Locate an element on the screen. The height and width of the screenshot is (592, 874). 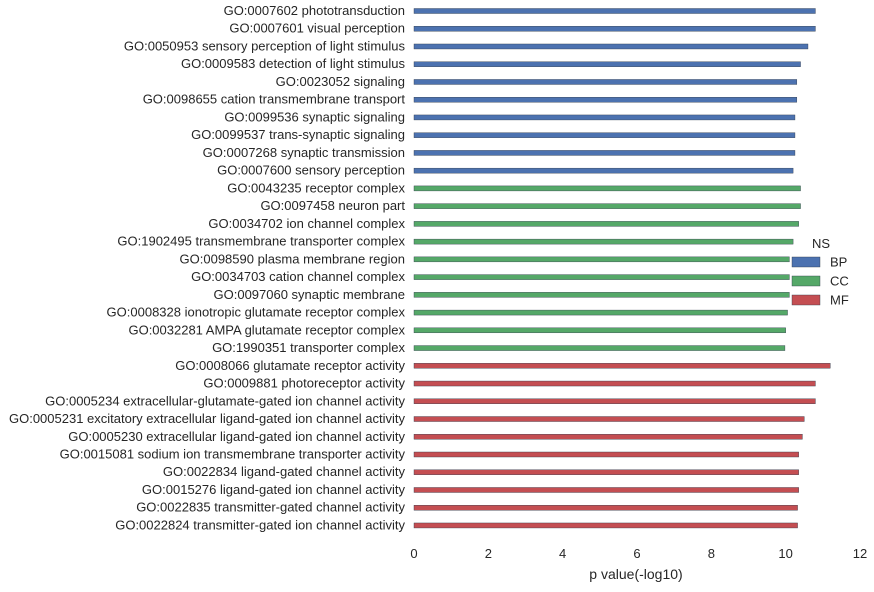
category-label: GO:0009881 photoreceptor activity is located at coordinates (304, 383).